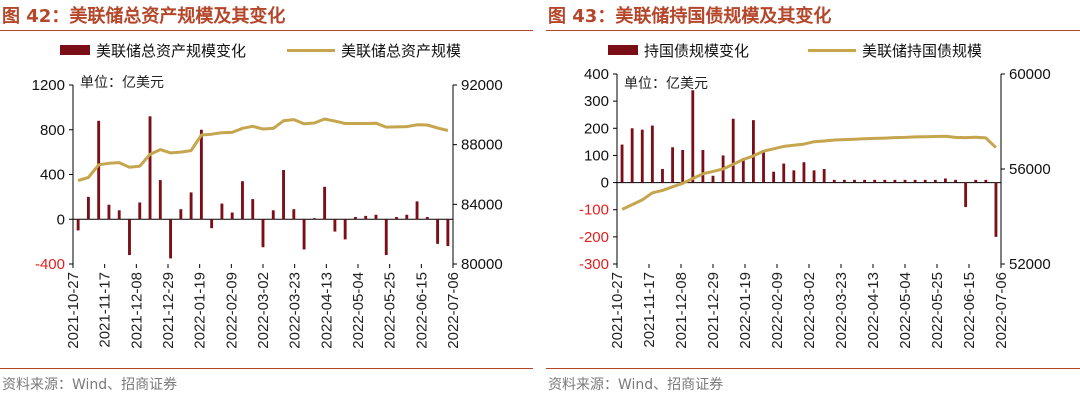 The image size is (1080, 400). What do you see at coordinates (171, 51) in the screenshot?
I see `legend-bar-label: 美联储总资产规模变化` at bounding box center [171, 51].